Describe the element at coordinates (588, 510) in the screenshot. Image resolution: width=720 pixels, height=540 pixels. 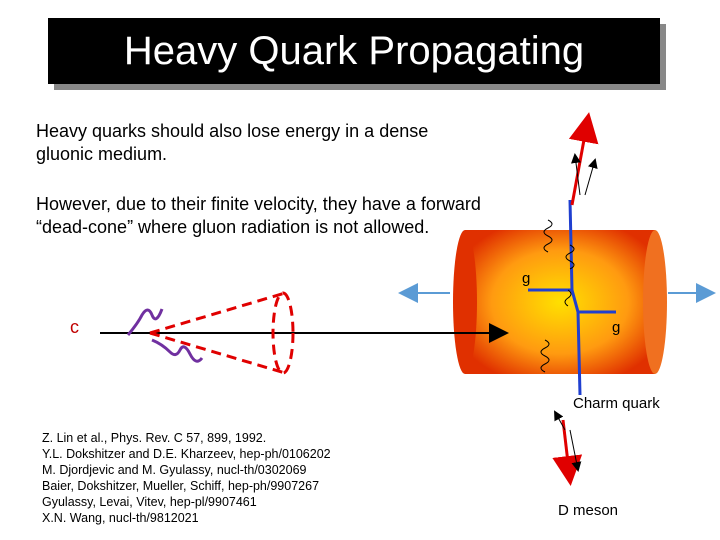
I see `meson-label: D meson` at that location.